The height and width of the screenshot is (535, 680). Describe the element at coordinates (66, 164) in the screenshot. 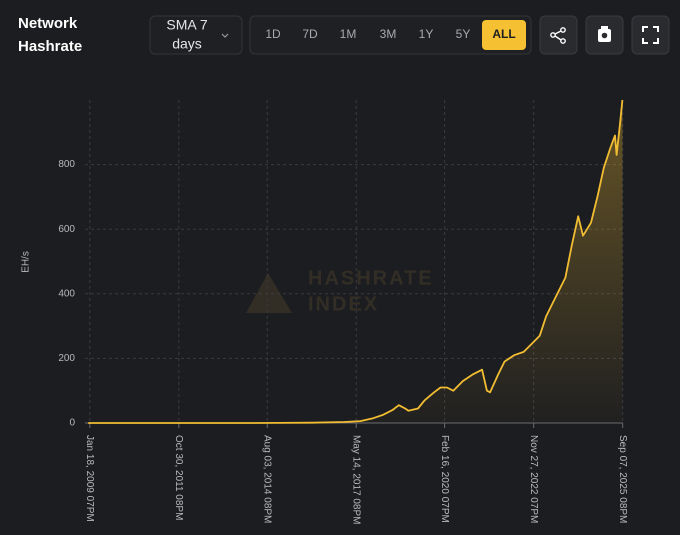

I see `y-tick-label: 800` at that location.